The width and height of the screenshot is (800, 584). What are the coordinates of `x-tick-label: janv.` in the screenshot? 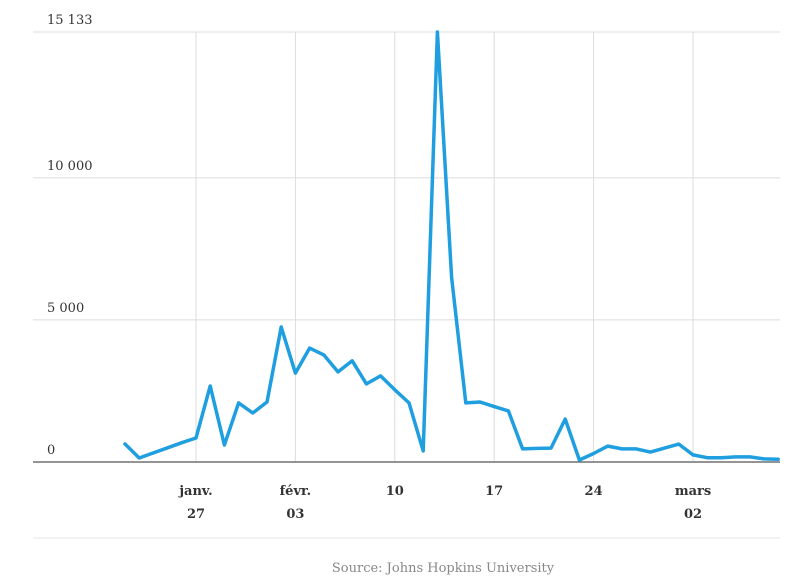 It's located at (195, 491).